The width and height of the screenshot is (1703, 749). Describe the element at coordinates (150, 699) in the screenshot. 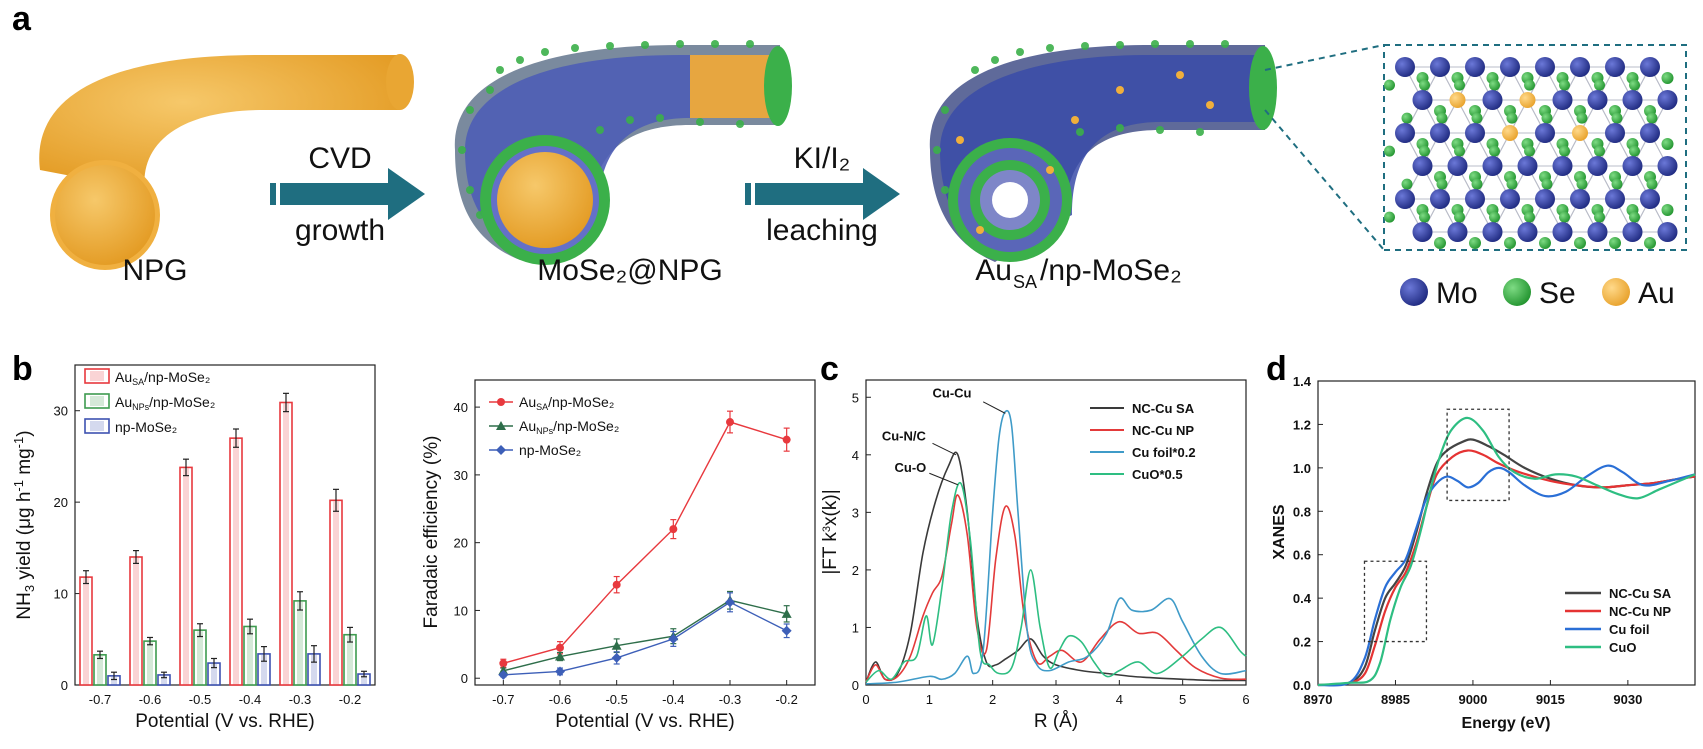

I see `bar-xtick-label: -0.6` at that location.